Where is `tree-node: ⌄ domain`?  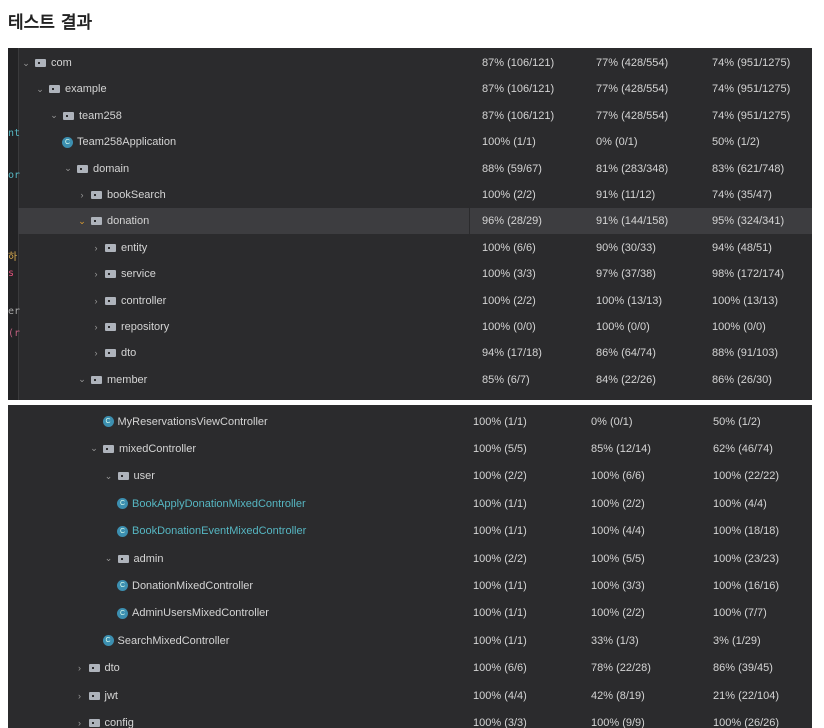 tree-node: ⌄ domain is located at coordinates (95, 169).